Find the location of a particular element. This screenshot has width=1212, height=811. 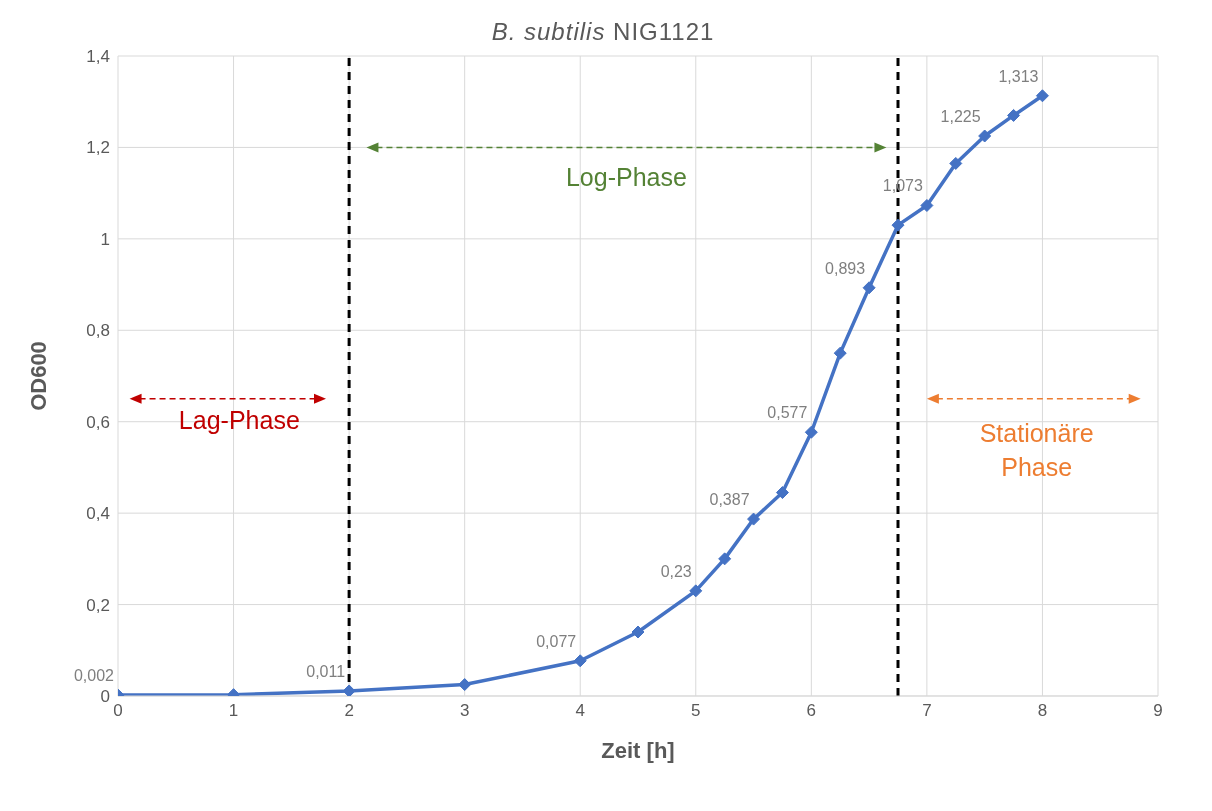

data-label: 1,225 is located at coordinates (960, 116).